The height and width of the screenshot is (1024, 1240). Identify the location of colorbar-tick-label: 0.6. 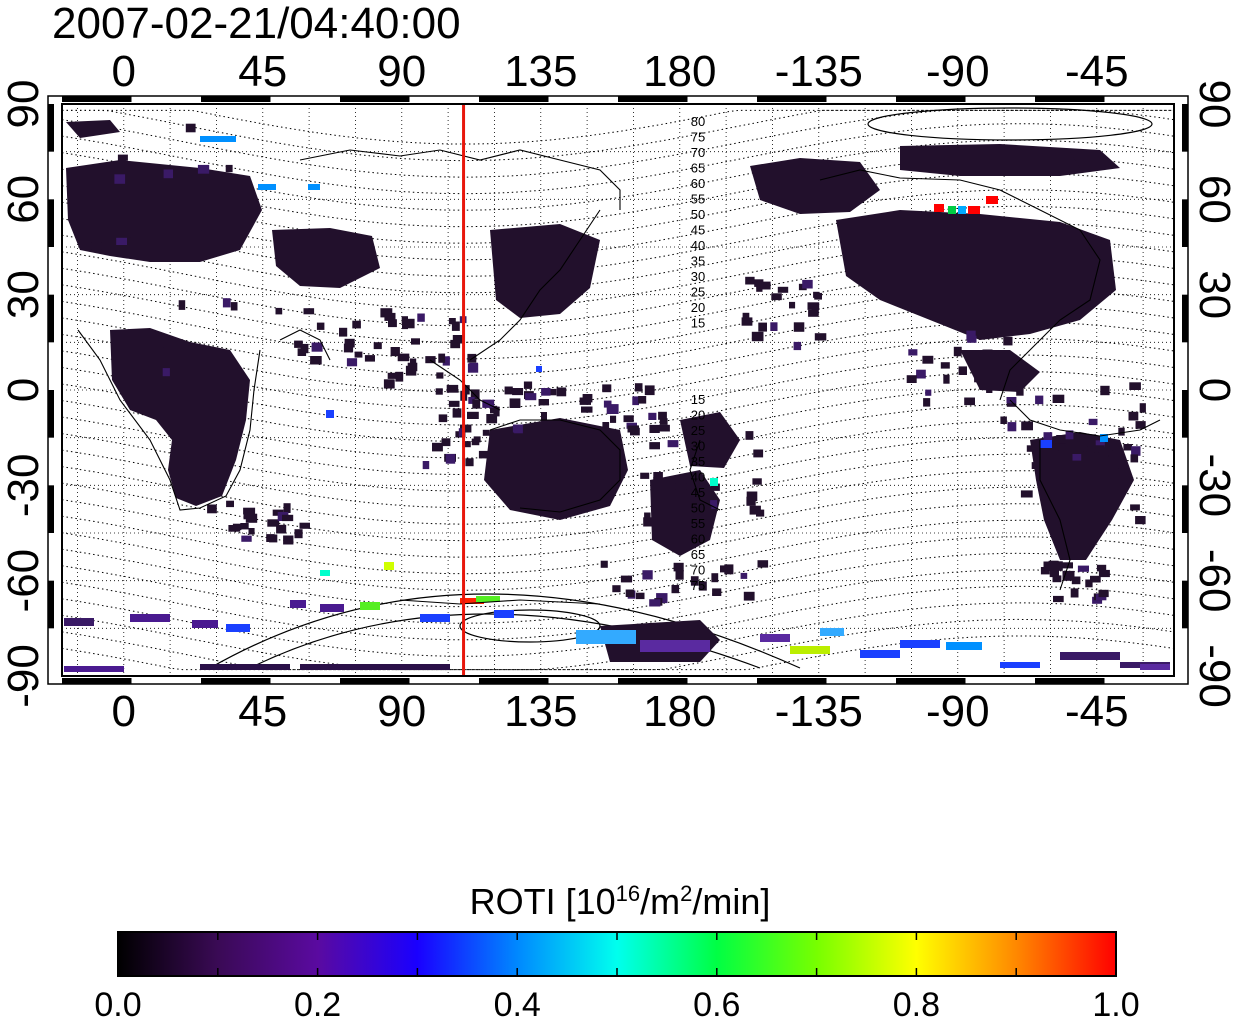
(716, 1005).